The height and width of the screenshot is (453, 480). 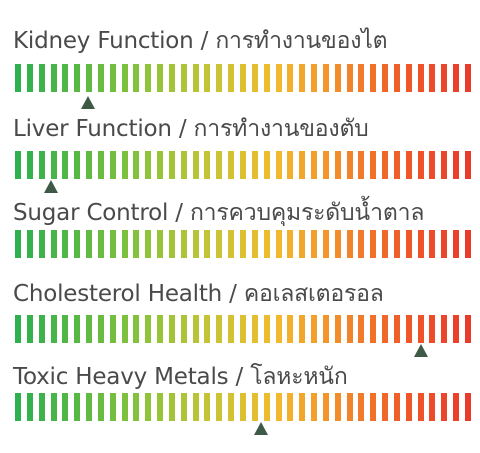 What do you see at coordinates (420, 350) in the screenshot?
I see `gauge-marker-icon` at bounding box center [420, 350].